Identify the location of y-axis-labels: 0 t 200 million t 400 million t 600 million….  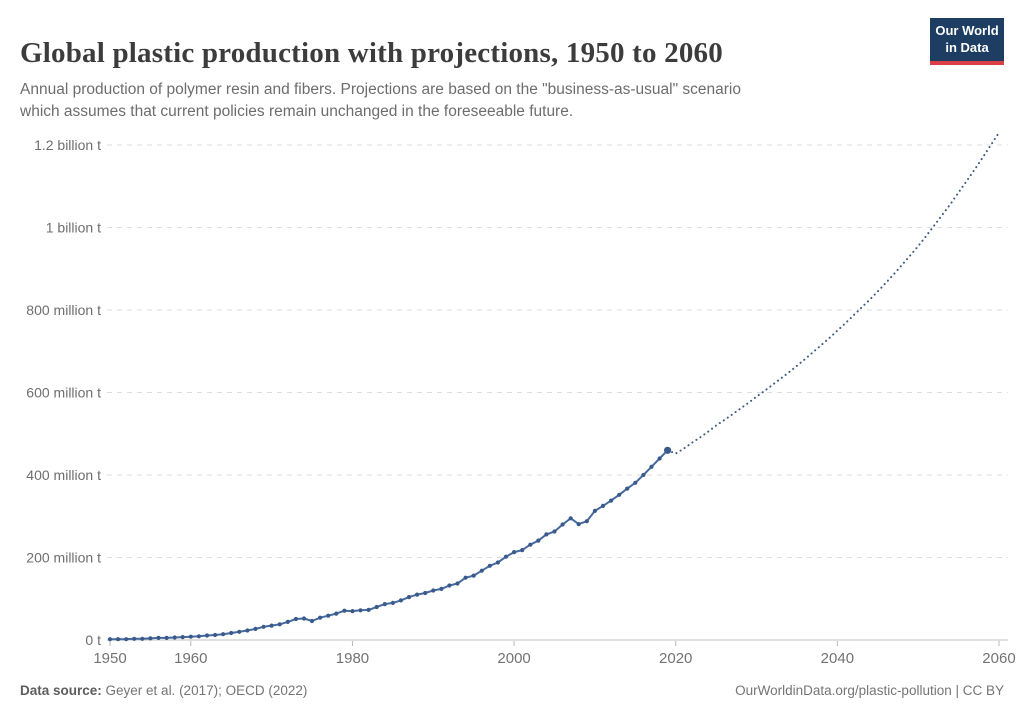
(63, 392).